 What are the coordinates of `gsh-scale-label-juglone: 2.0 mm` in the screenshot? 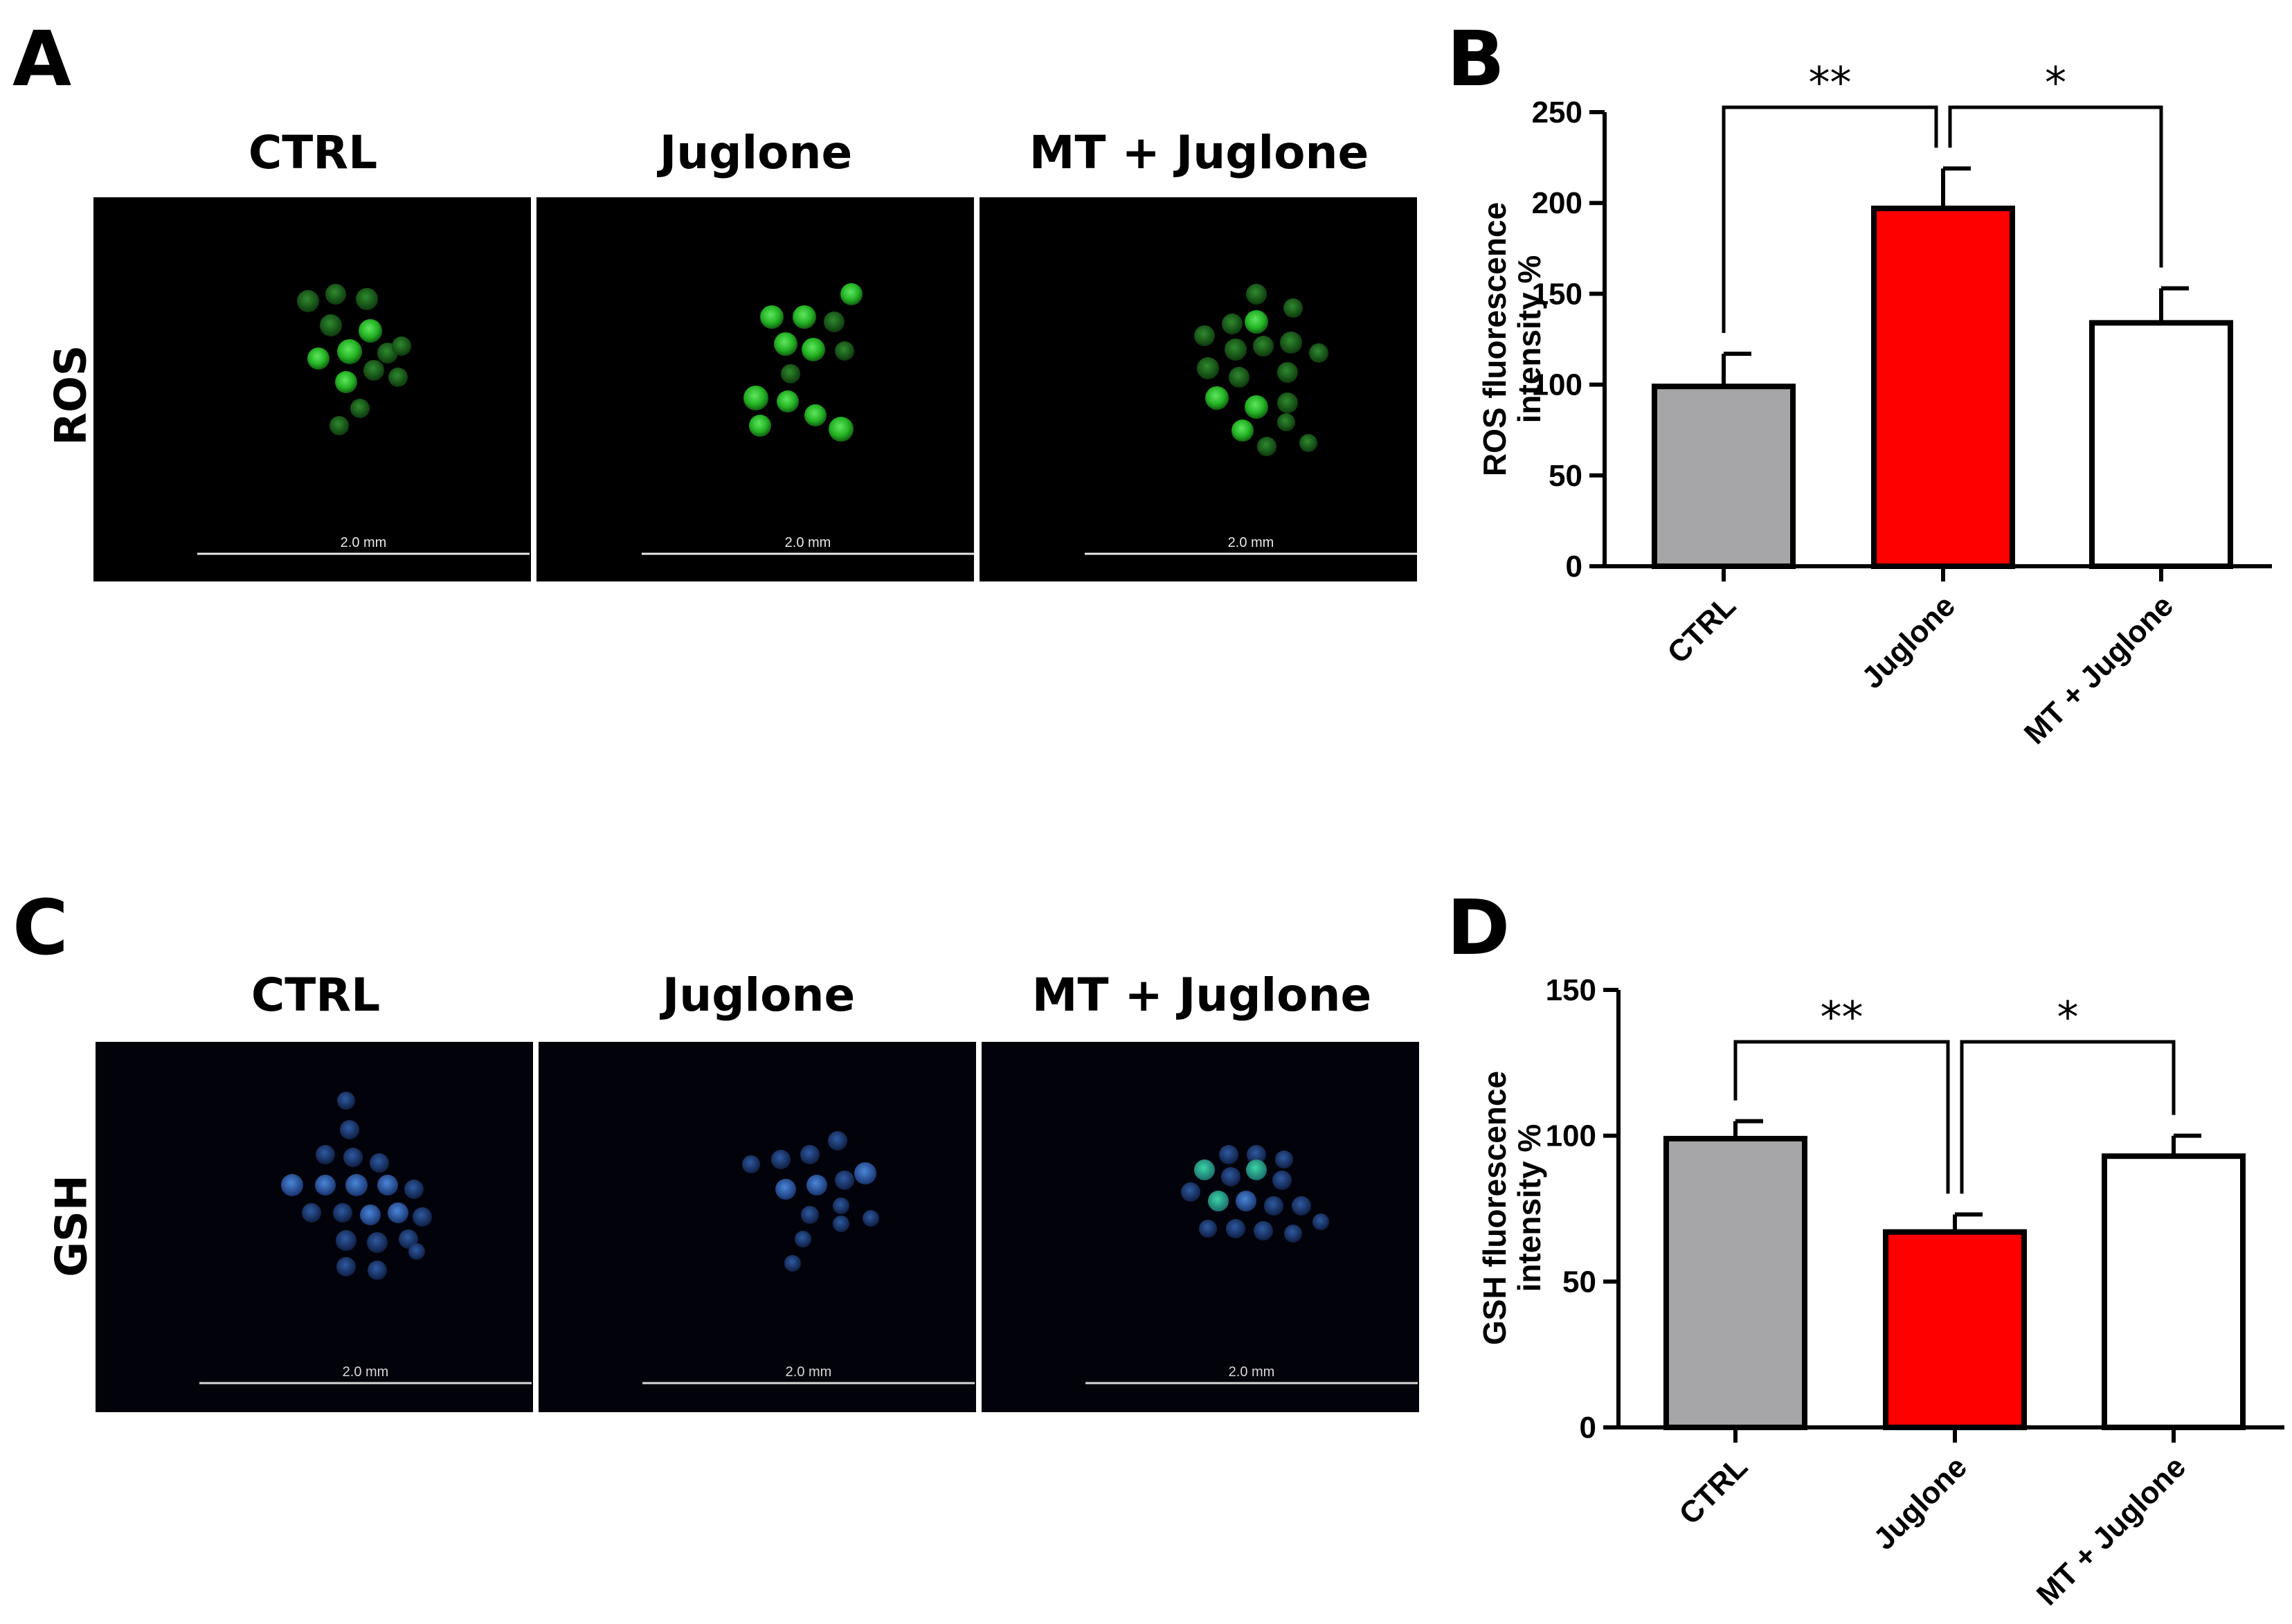 It's located at (809, 1372).